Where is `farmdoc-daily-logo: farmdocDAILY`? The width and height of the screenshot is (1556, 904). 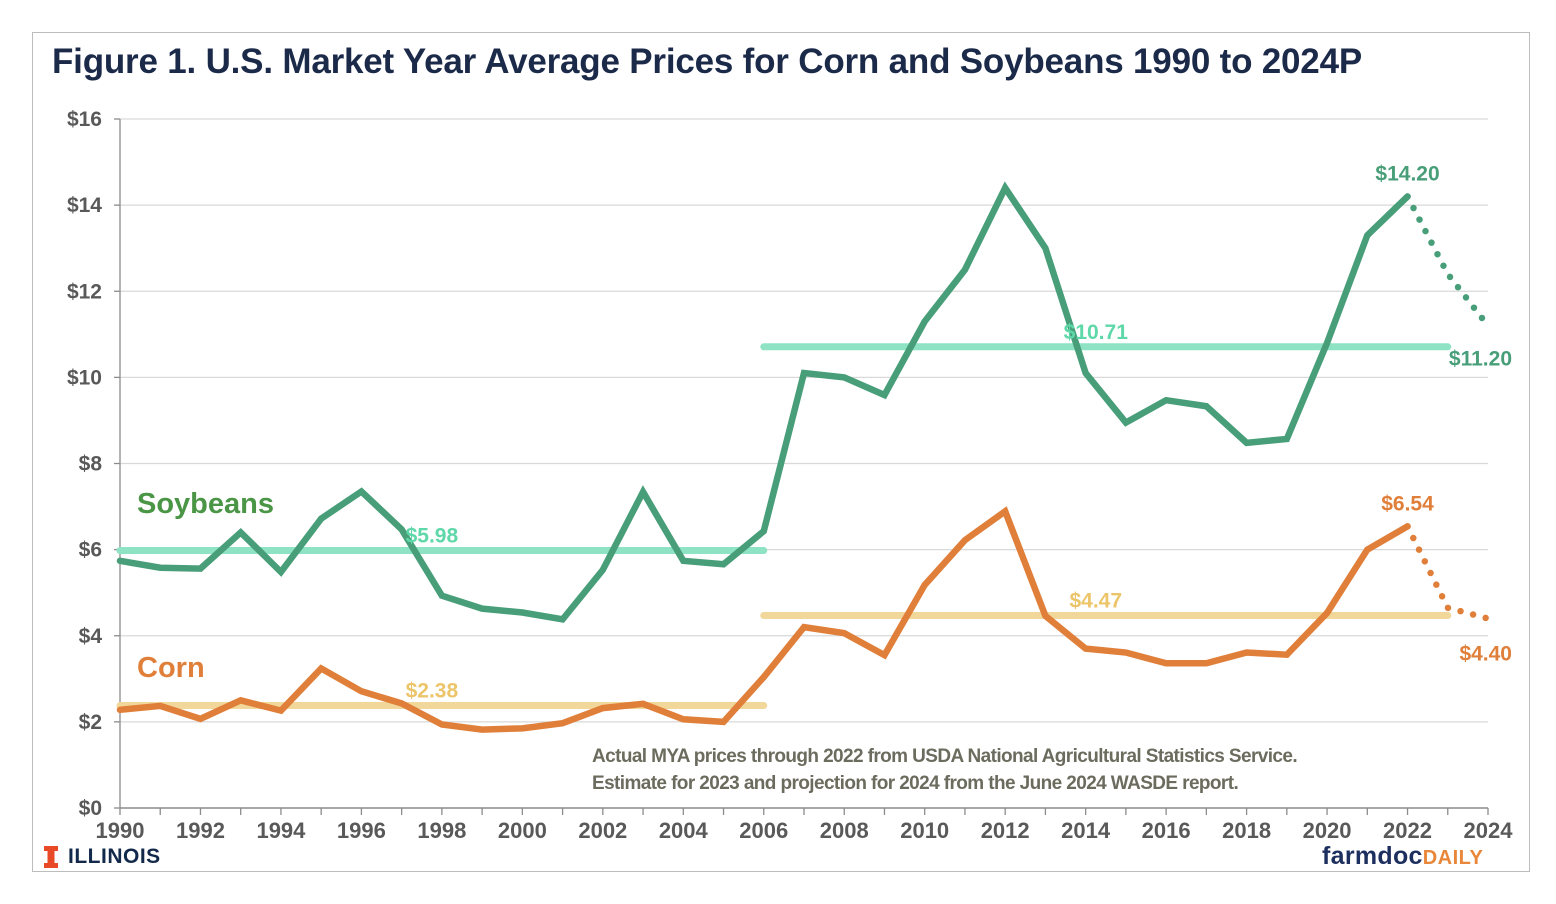 farmdoc-daily-logo: farmdocDAILY is located at coordinates (1402, 856).